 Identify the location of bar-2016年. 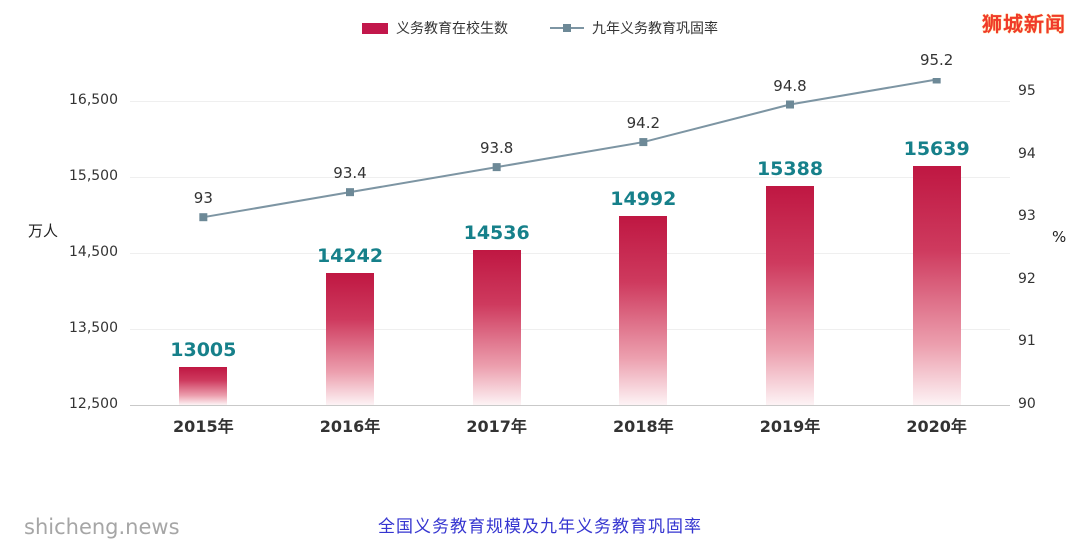
(350, 338).